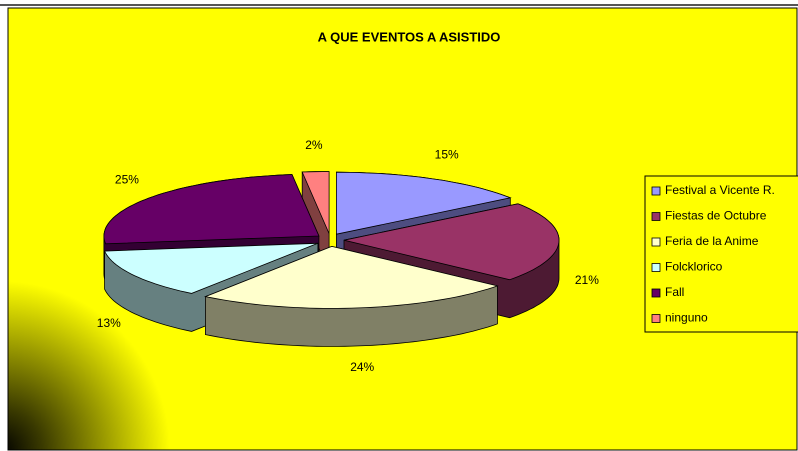 The width and height of the screenshot is (798, 451). What do you see at coordinates (314, 145) in the screenshot?
I see `data-label: 2%` at bounding box center [314, 145].